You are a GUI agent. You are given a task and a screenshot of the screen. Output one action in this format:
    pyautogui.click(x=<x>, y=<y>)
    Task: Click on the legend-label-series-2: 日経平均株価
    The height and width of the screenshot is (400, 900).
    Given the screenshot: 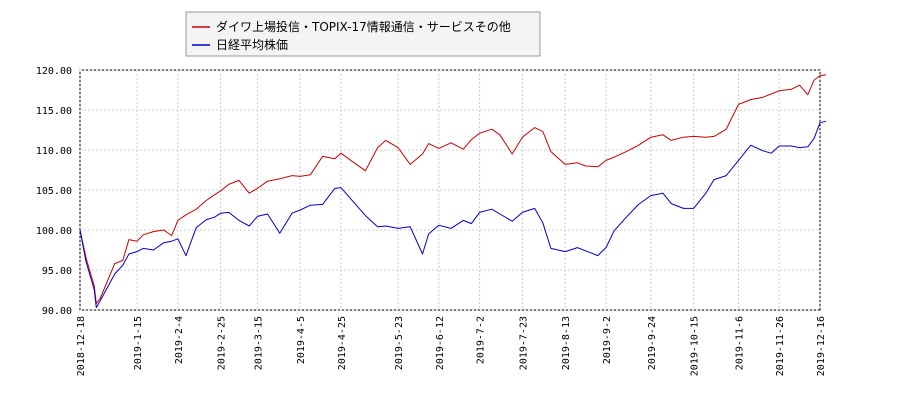 What is the action you would take?
    pyautogui.click(x=252, y=44)
    